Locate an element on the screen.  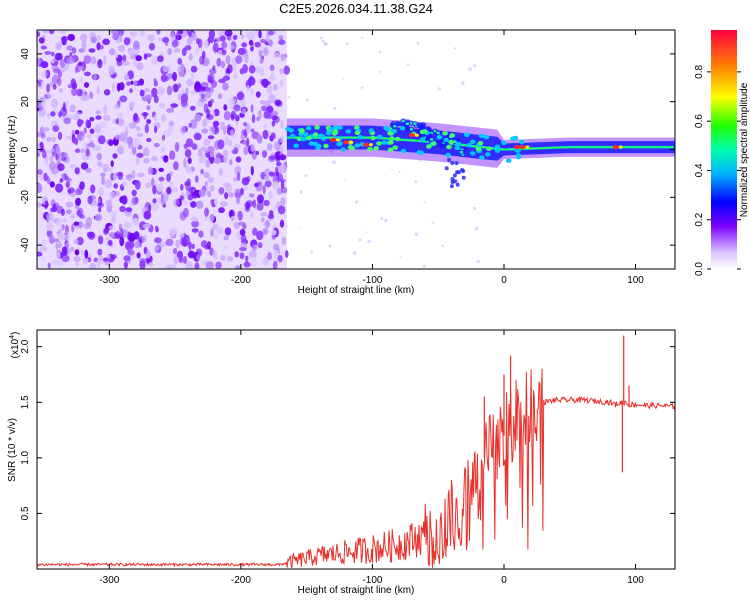
spectrogram-xtick-label: 100 is located at coordinates (635, 280).